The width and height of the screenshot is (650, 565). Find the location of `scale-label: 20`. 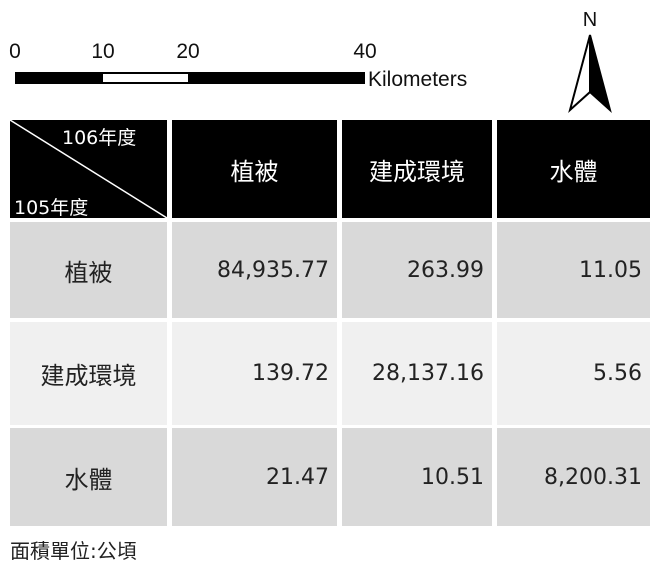

scale-label: 20 is located at coordinates (187, 51).